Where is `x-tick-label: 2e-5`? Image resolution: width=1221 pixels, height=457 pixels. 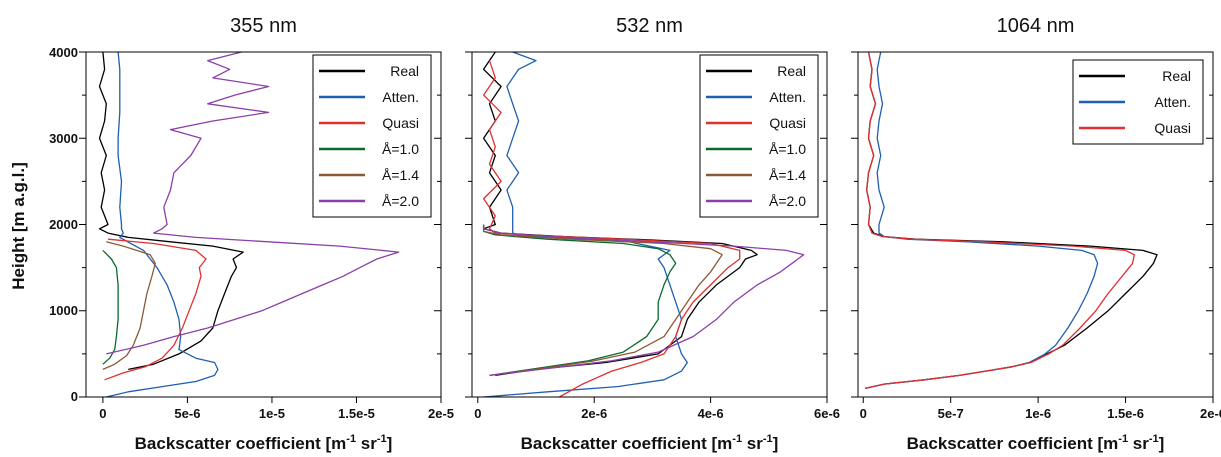 x-tick-label: 2e-5 is located at coordinates (441, 413).